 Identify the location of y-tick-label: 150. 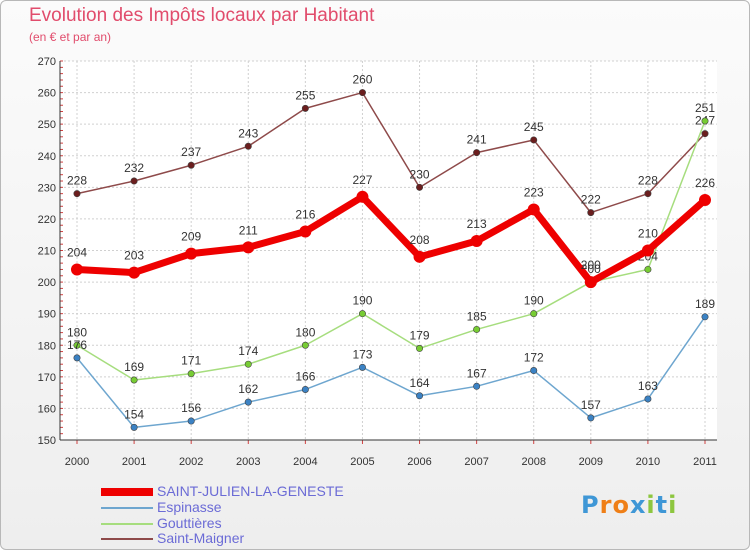
(47, 441).